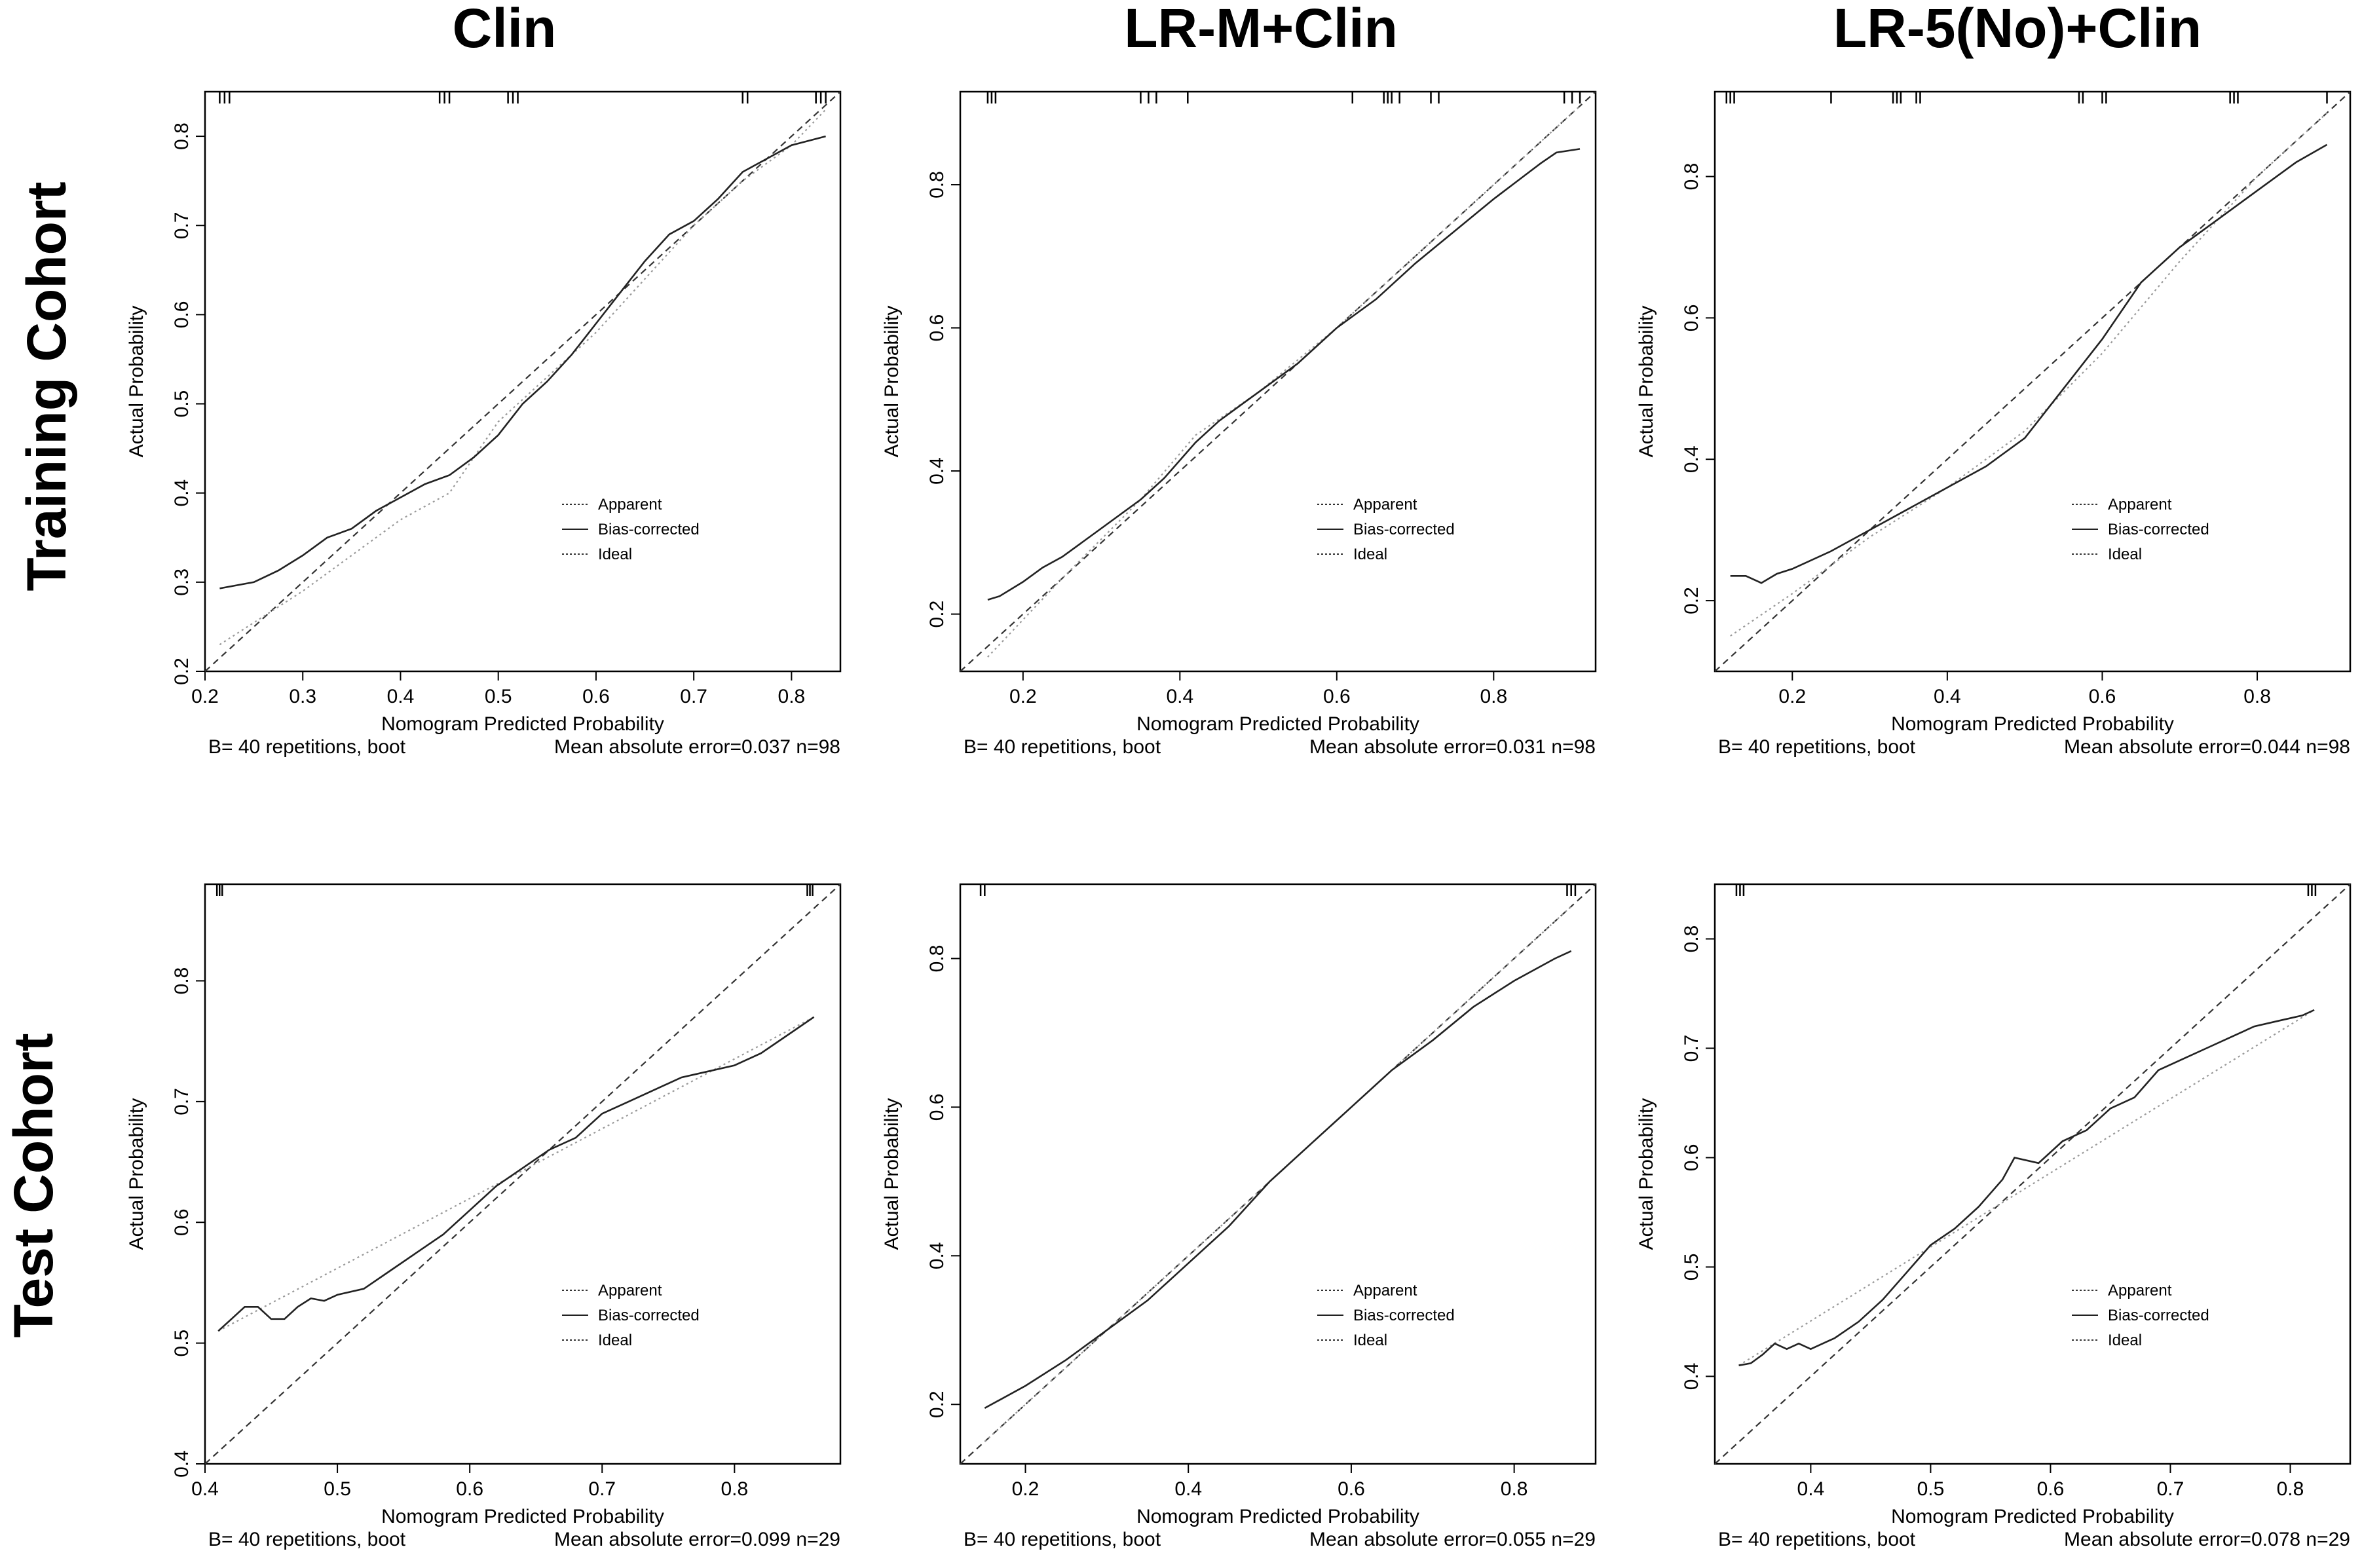 The width and height of the screenshot is (2362, 1568). I want to click on footer-mean-absolute-error: Mean absolute error=0.037 n=98, so click(697, 747).